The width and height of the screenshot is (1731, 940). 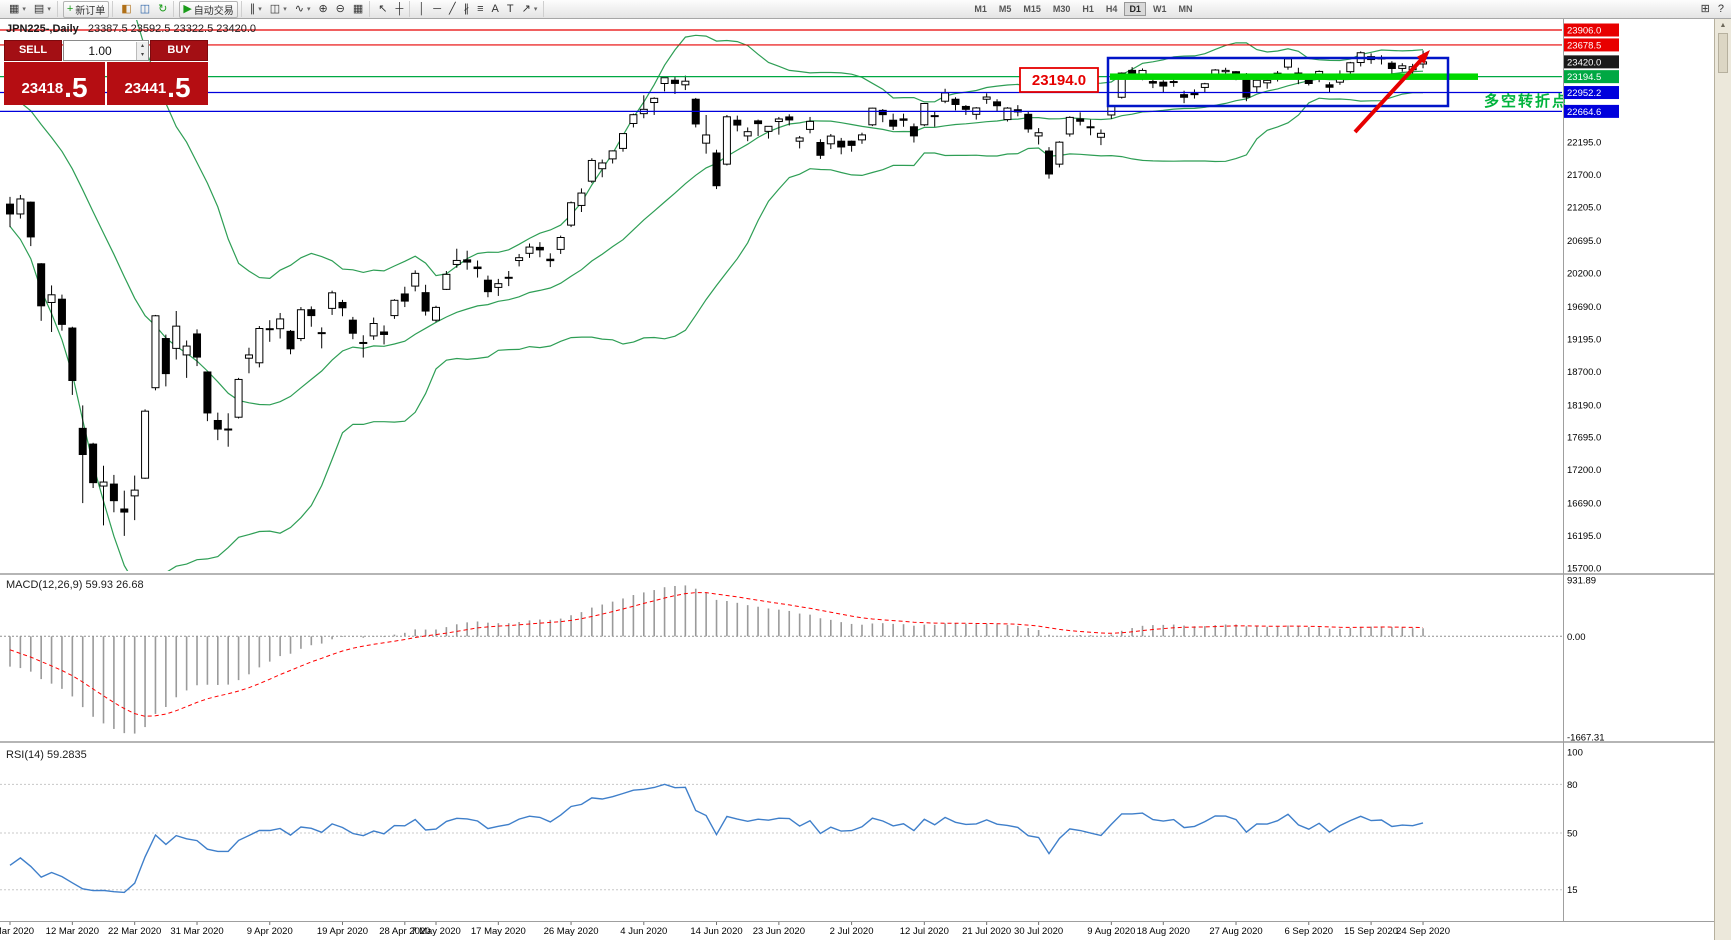 I want to click on time-axis-label: 26 May 2020, so click(x=571, y=931).